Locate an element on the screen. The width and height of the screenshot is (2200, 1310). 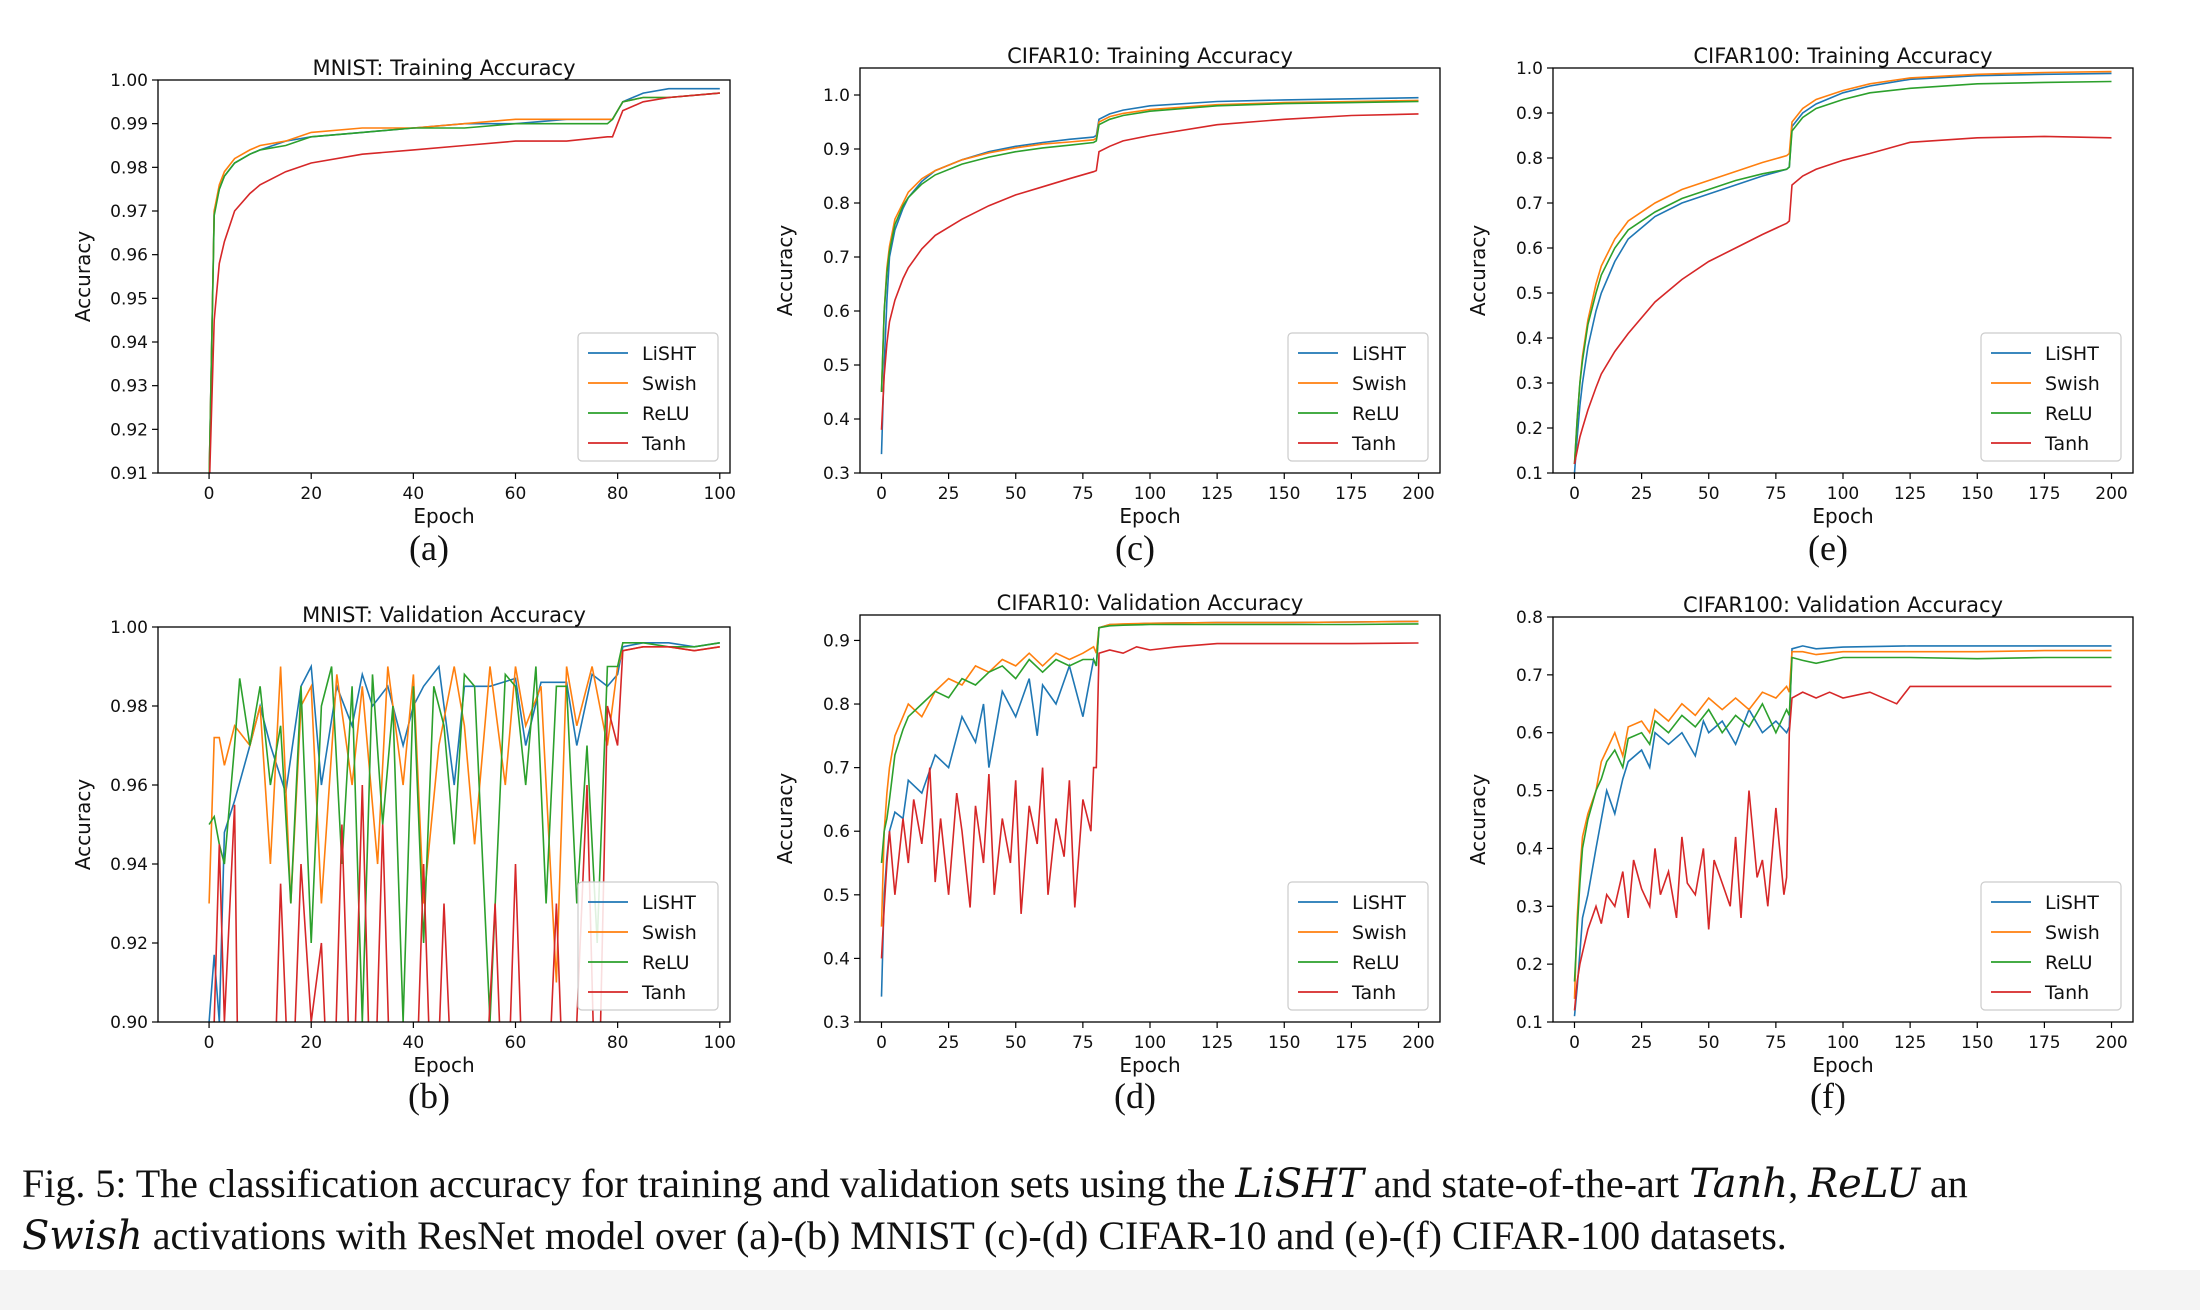
x-tick-label: 20 is located at coordinates (311, 1043).